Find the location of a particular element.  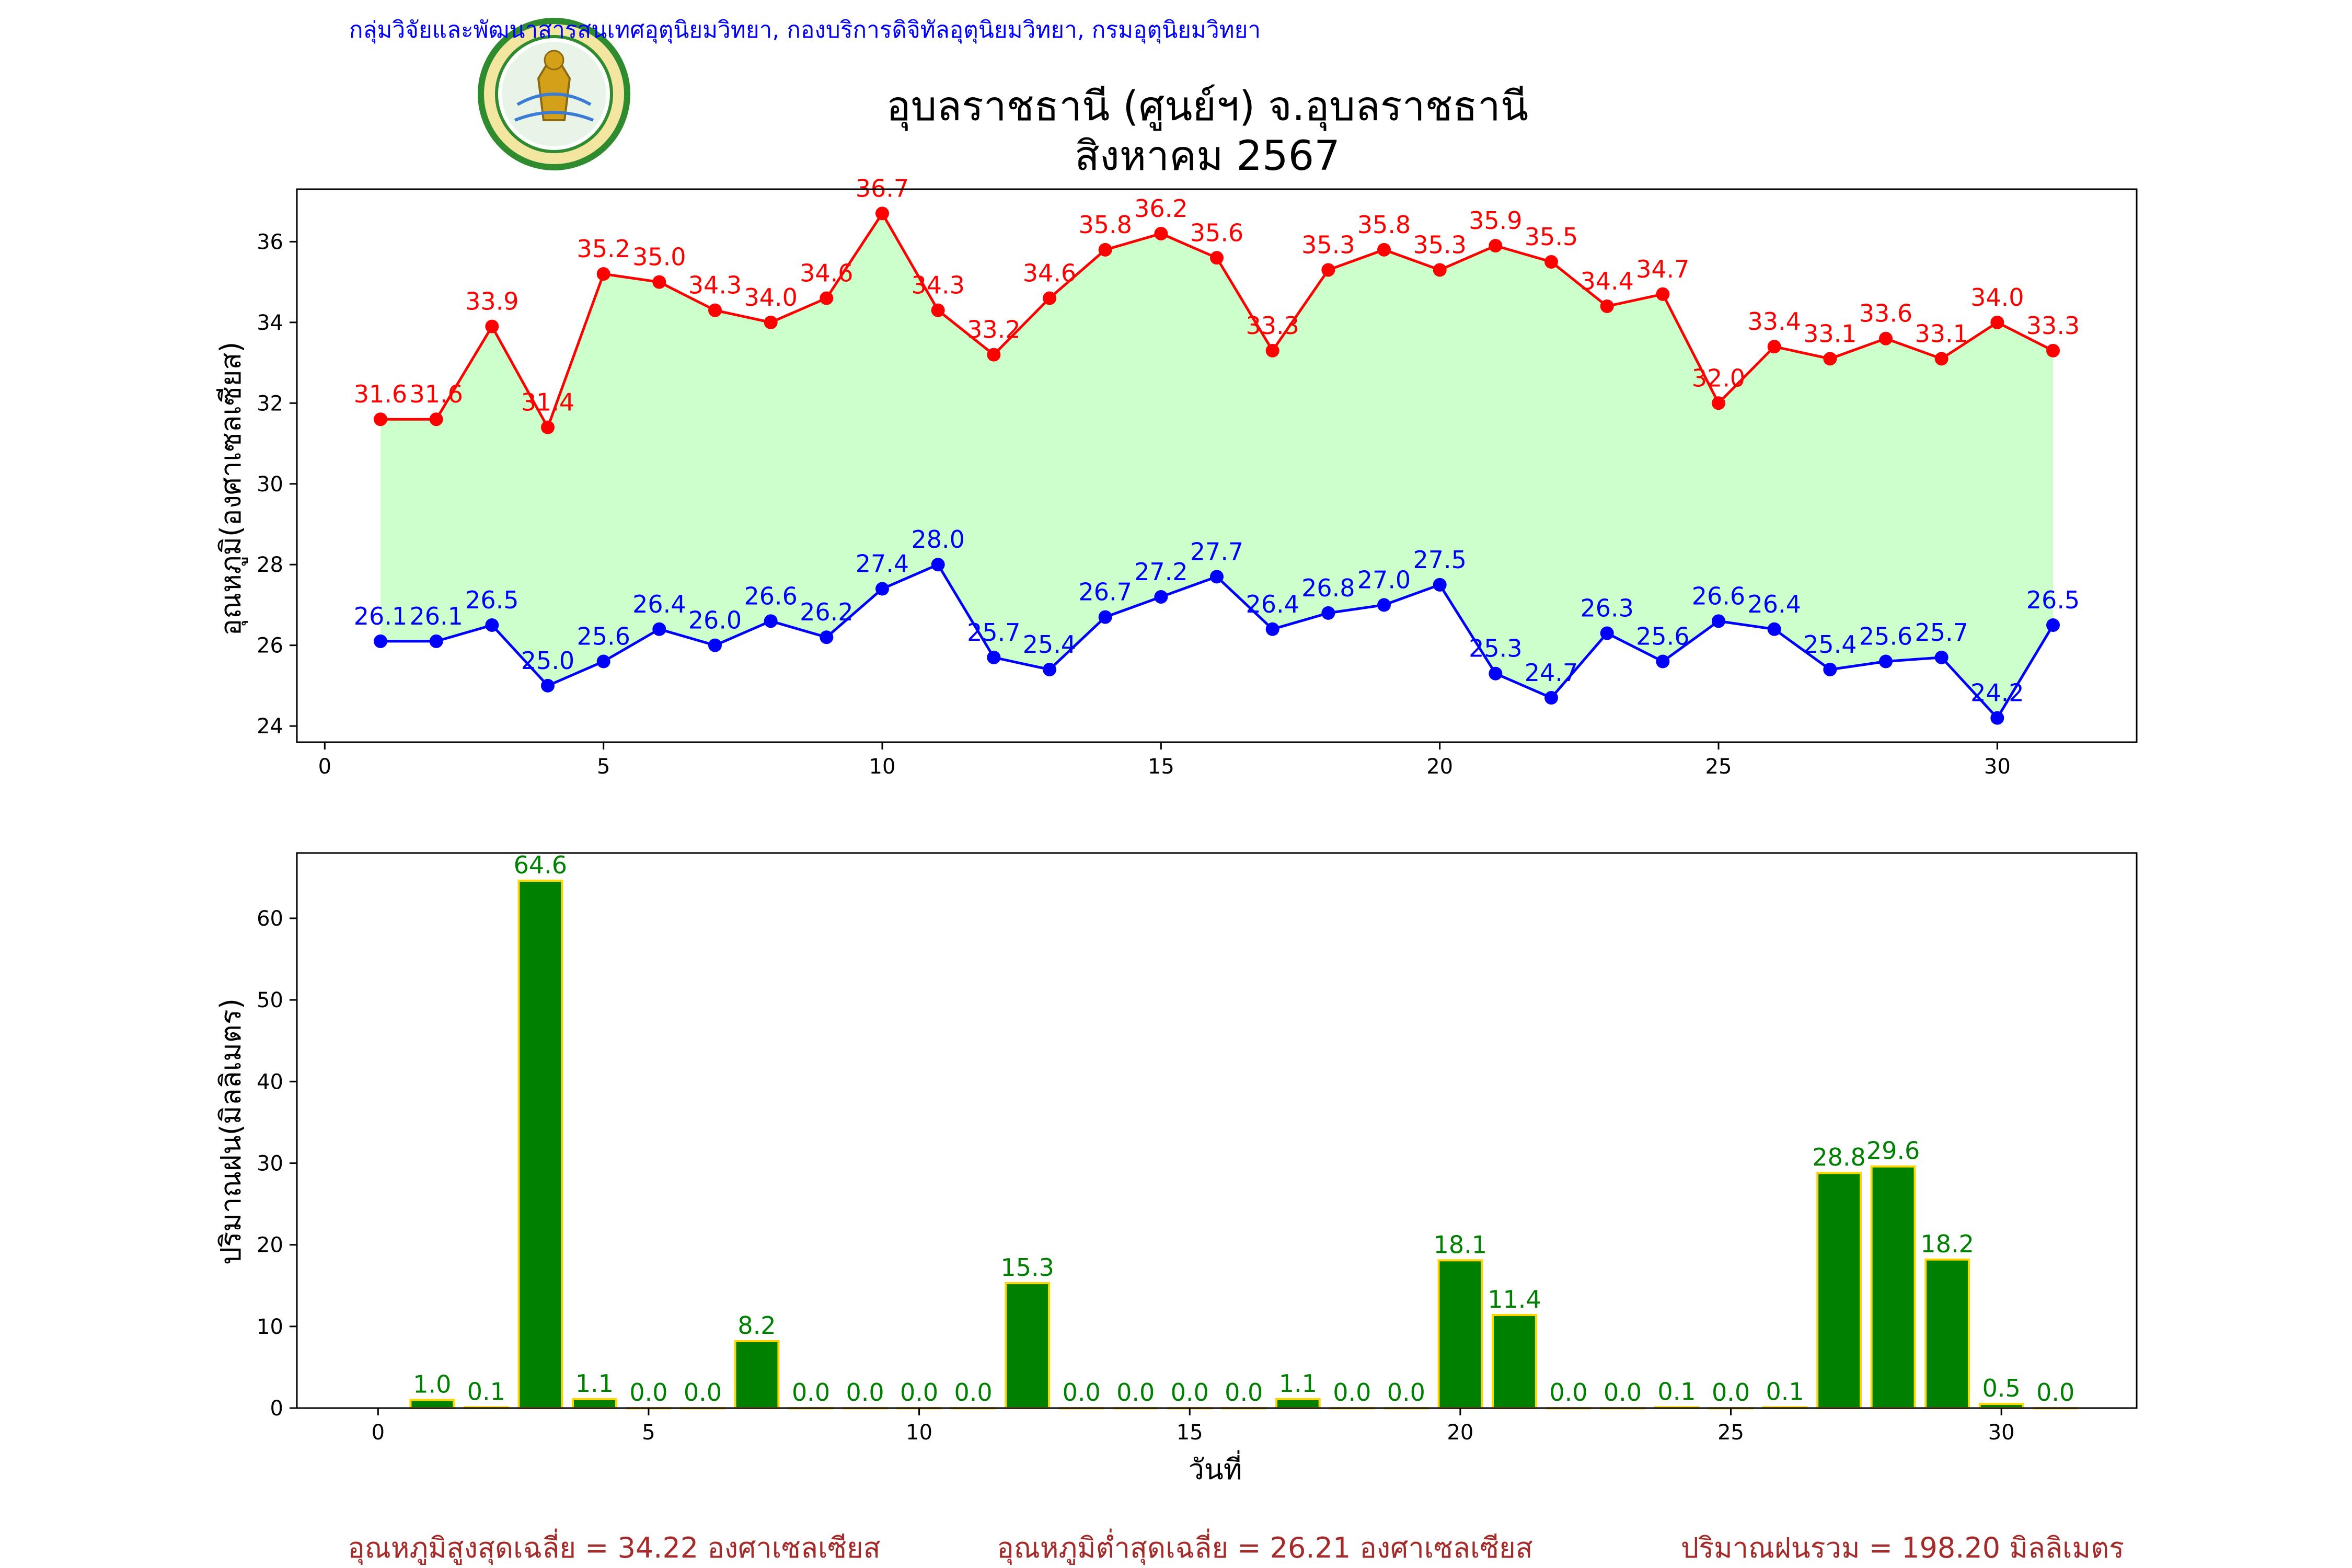

tmin-value-label: 27.7 is located at coordinates (1216, 551).